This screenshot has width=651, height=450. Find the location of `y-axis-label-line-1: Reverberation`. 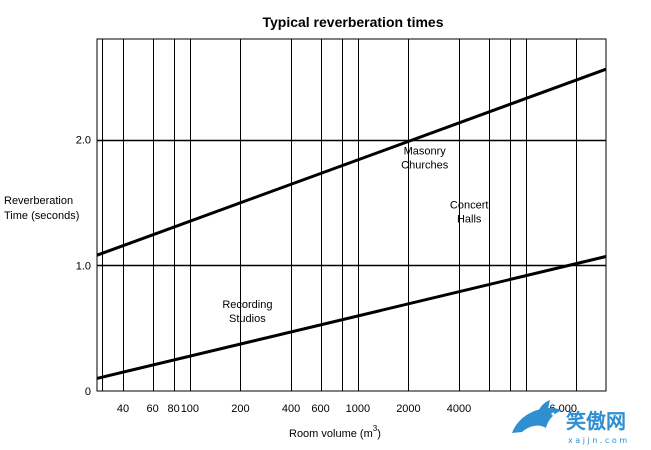

y-axis-label-line-1: Reverberation is located at coordinates (38, 201).